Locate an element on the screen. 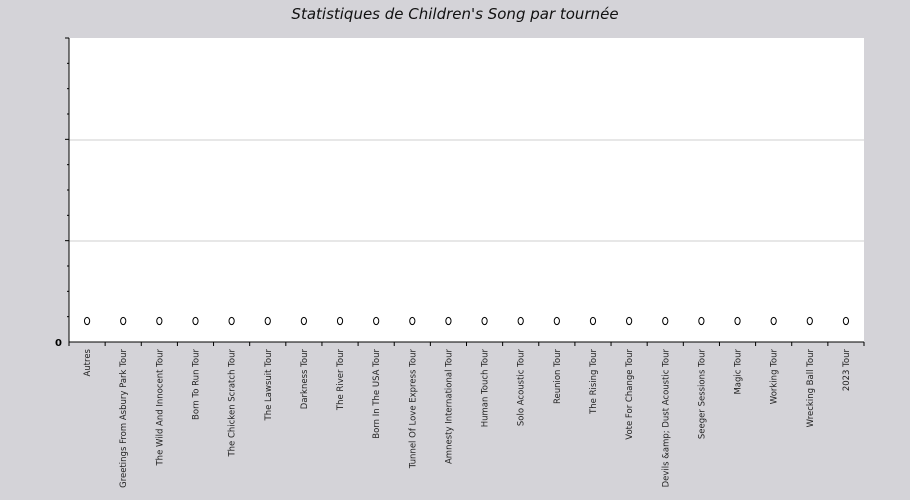 The image size is (910, 500). x-tick-label-1: Greetings From Asbury Park Tour is located at coordinates (124, 418).